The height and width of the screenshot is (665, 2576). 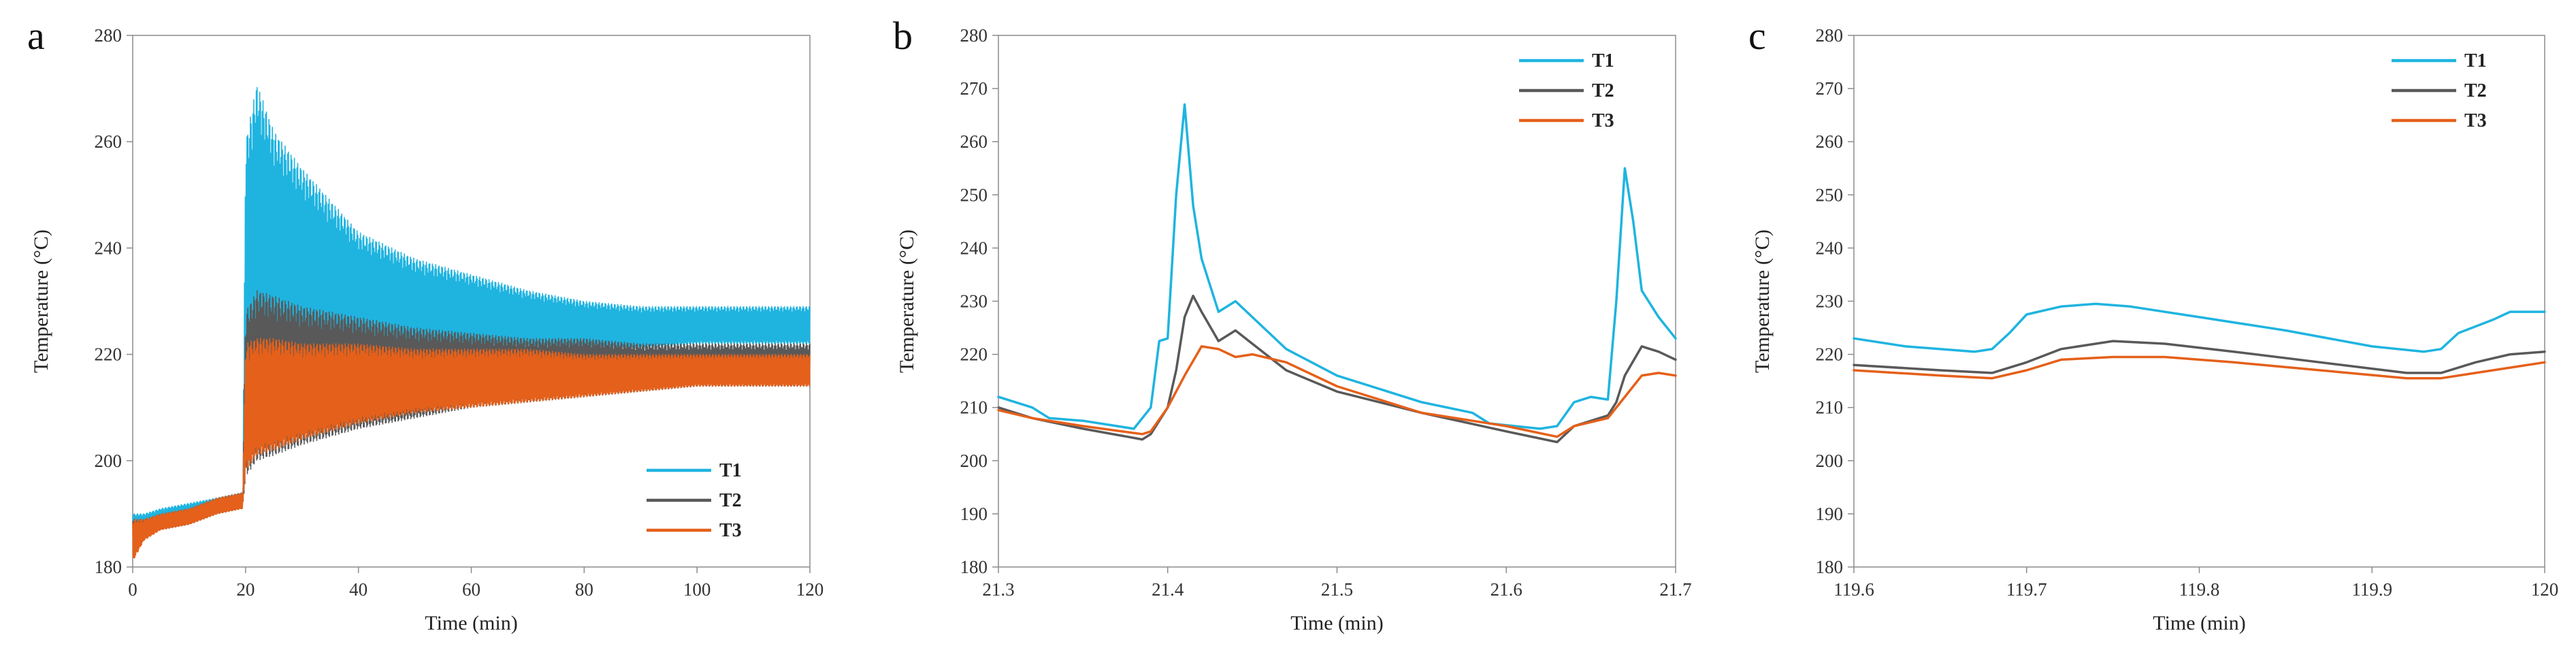 I want to click on x-tick-label: 40, so click(x=359, y=589).